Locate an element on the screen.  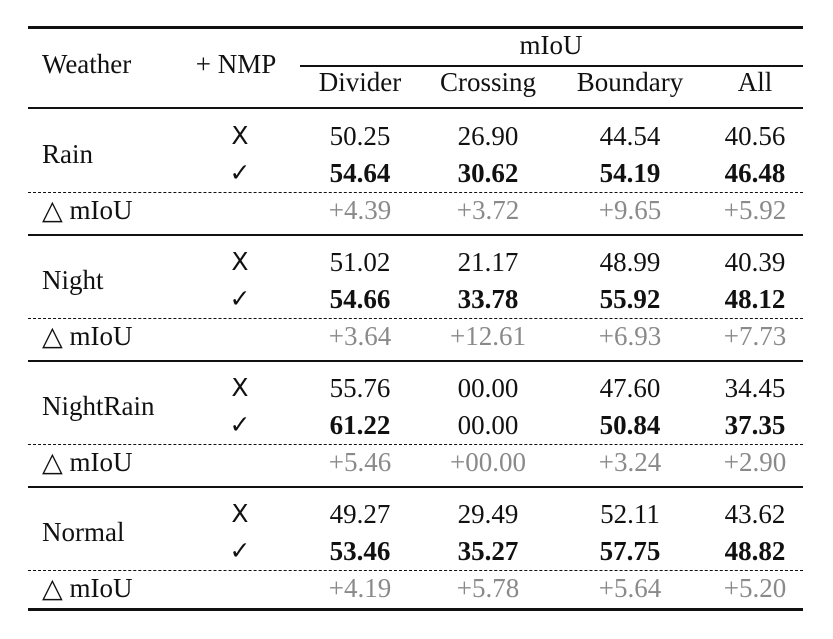
delta-cell: +3.72 is located at coordinates (488, 210).